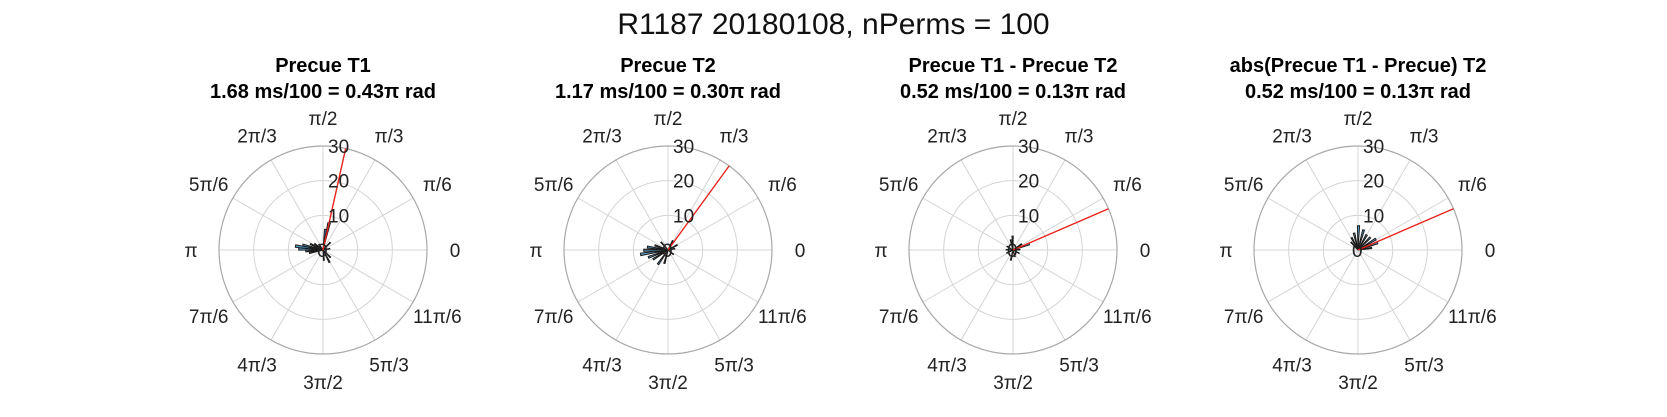 Image resolution: width=1667 pixels, height=417 pixels. I want to click on chart-subtitle: 1.68 ms/100 = 0.43π rad, so click(323, 92).